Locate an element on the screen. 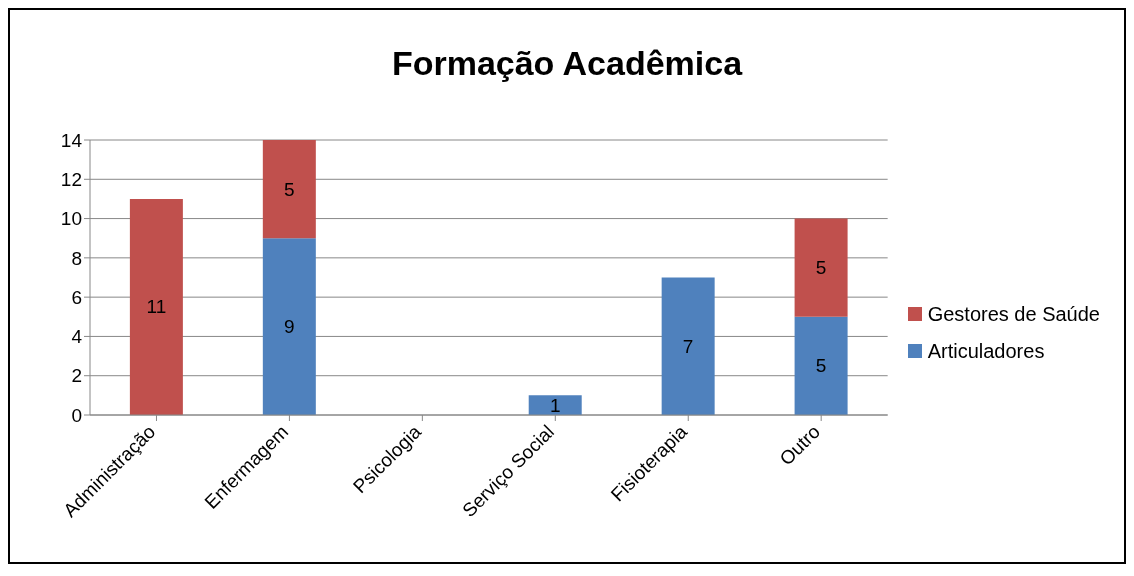 The height and width of the screenshot is (576, 1134). y-tick-label: 6 is located at coordinates (76, 297).